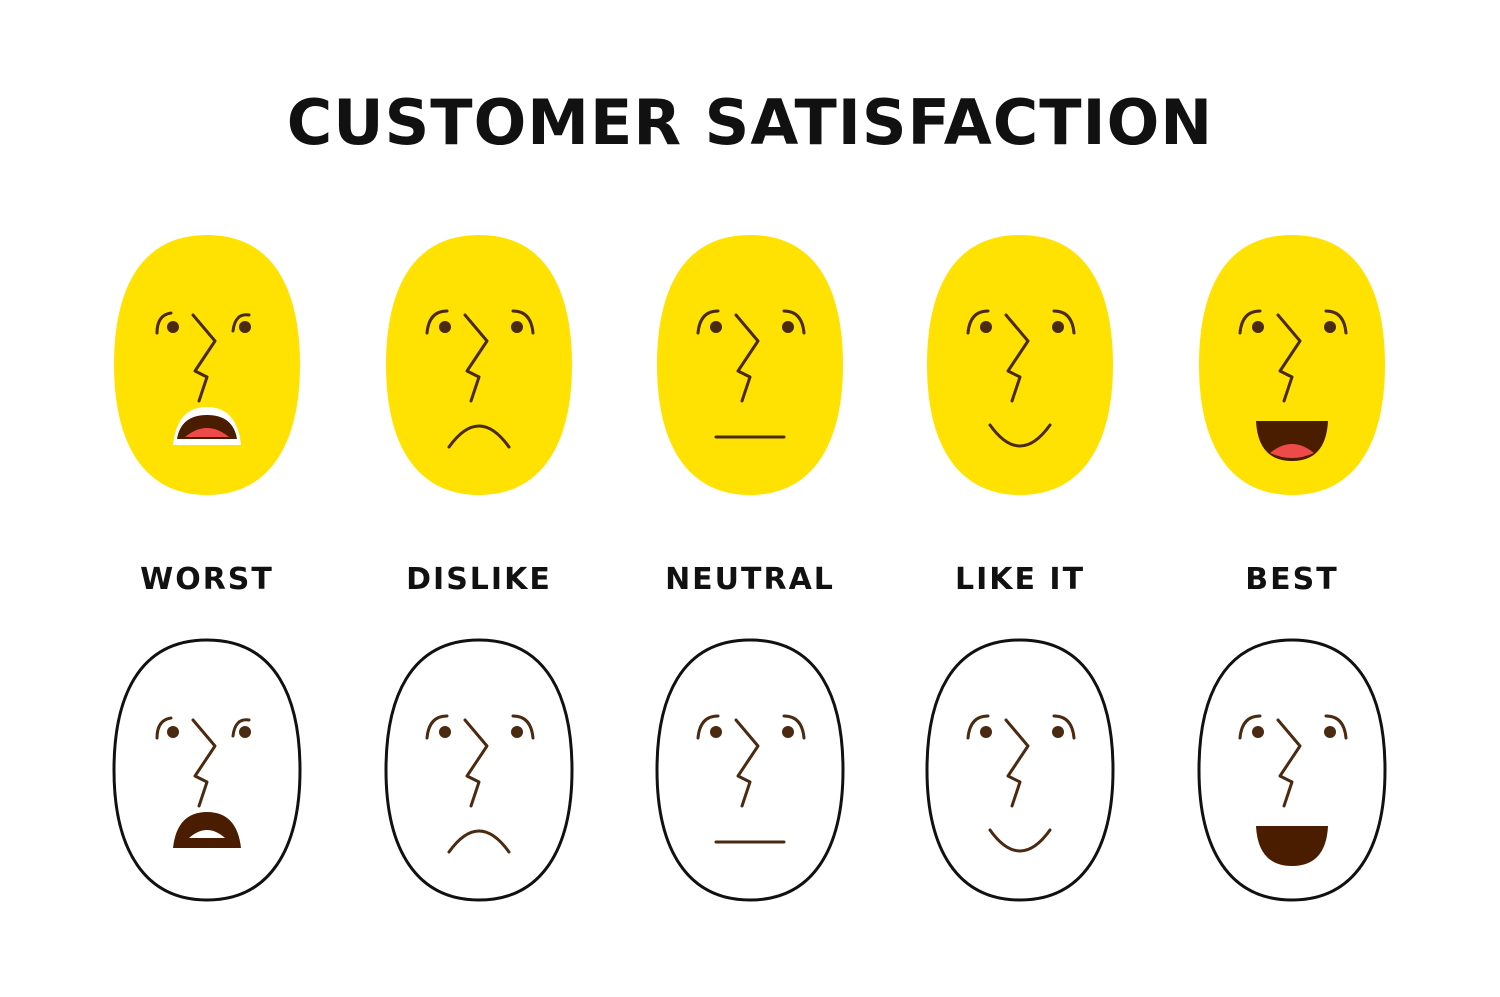 This screenshot has width=1500, height=997. I want to click on best-outline-face-icon, so click(1292, 770).